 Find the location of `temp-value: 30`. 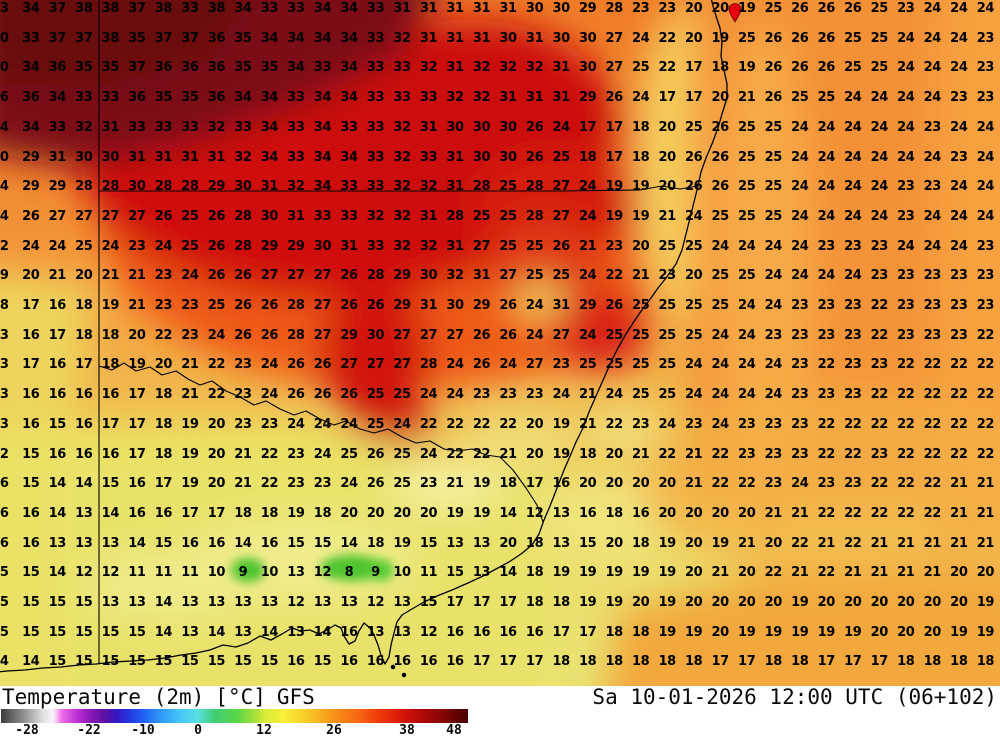

temp-value: 30 is located at coordinates (455, 305).